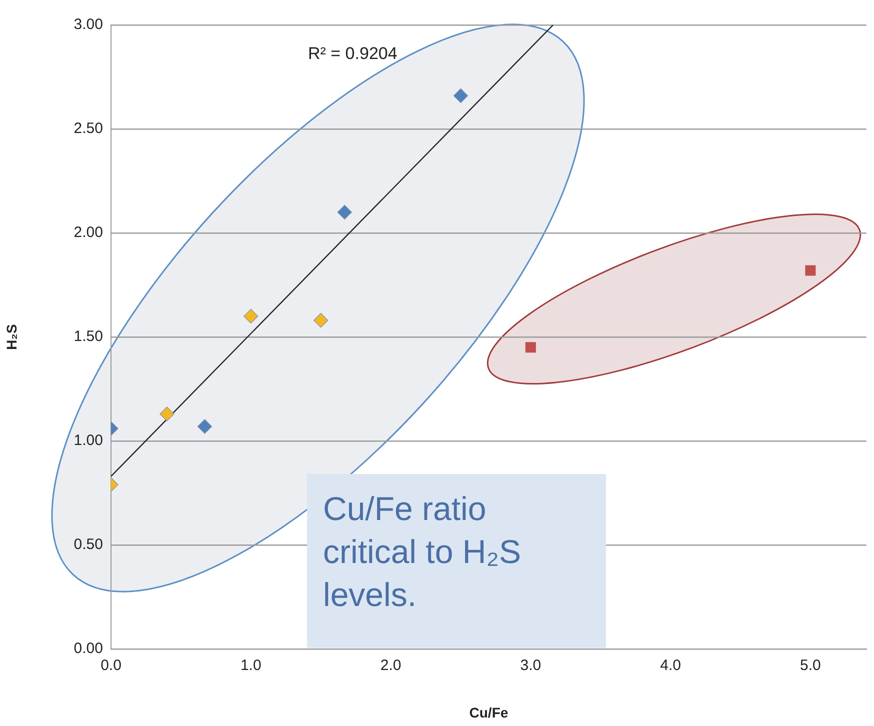 Image resolution: width=874 pixels, height=726 pixels. I want to click on y-tick-label: 0.00, so click(88, 649).